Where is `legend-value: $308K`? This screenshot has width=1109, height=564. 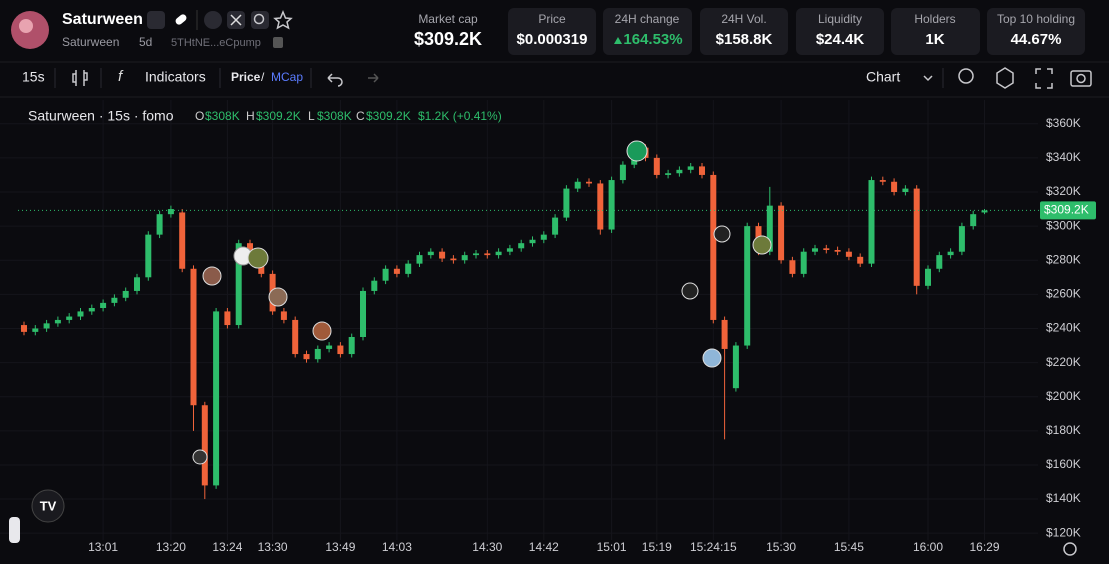
legend-value: $308K is located at coordinates (334, 116).